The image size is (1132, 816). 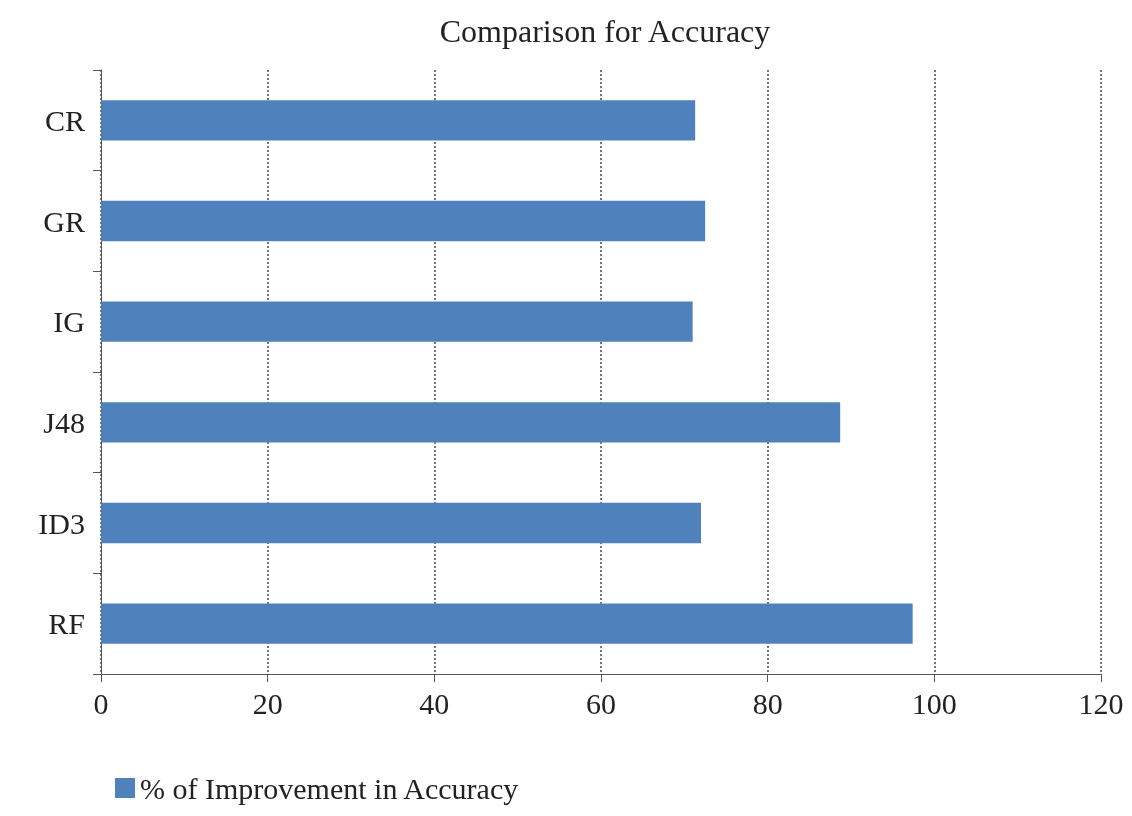 What do you see at coordinates (61, 523) in the screenshot?
I see `y-tick-label: ID3` at bounding box center [61, 523].